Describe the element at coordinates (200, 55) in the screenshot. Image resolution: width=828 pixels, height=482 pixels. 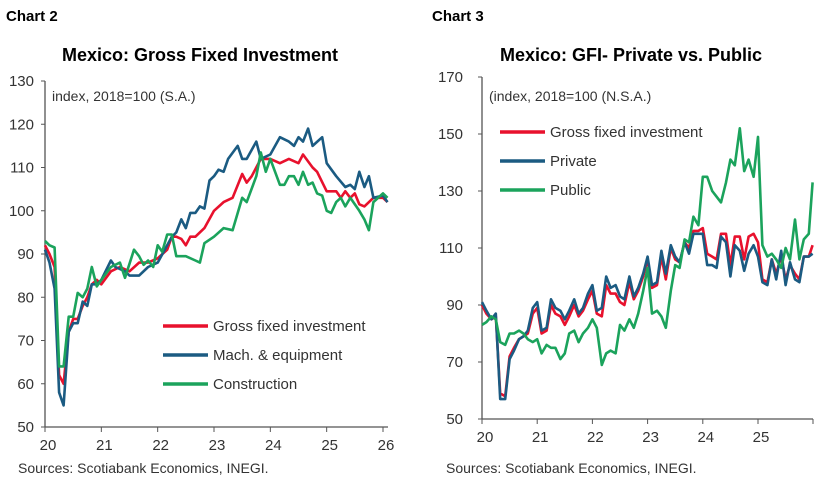
I see `chart-2-title: Mexico: Gross Fixed Investment` at that location.